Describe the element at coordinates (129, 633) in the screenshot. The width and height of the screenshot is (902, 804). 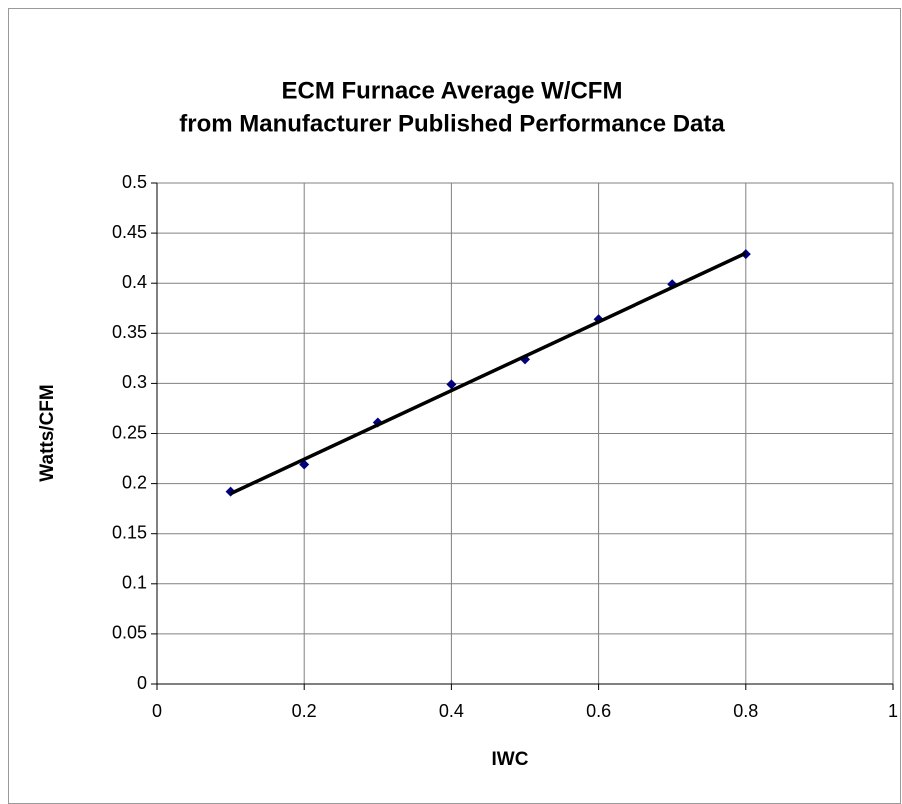
I see `y-tick-label: 0.05` at that location.